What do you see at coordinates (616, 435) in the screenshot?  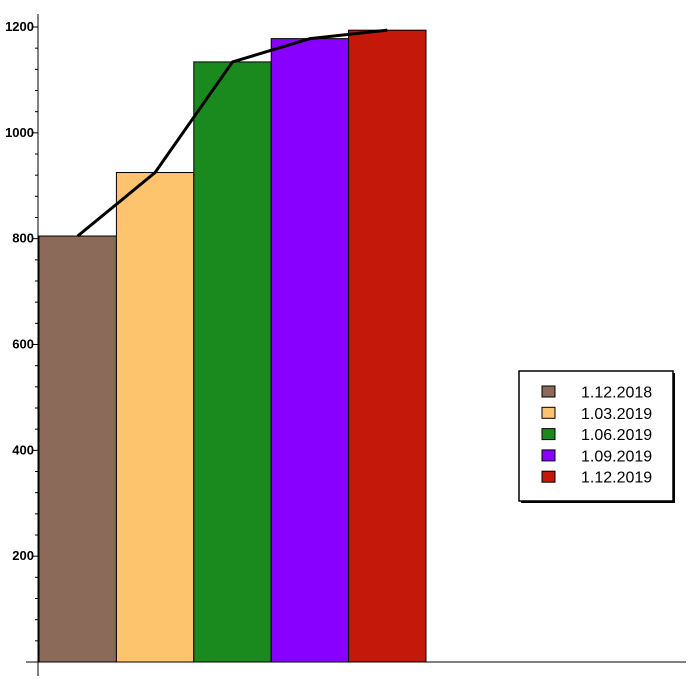 I see `legend-label-1.06.2019: 1.06.2019` at bounding box center [616, 435].